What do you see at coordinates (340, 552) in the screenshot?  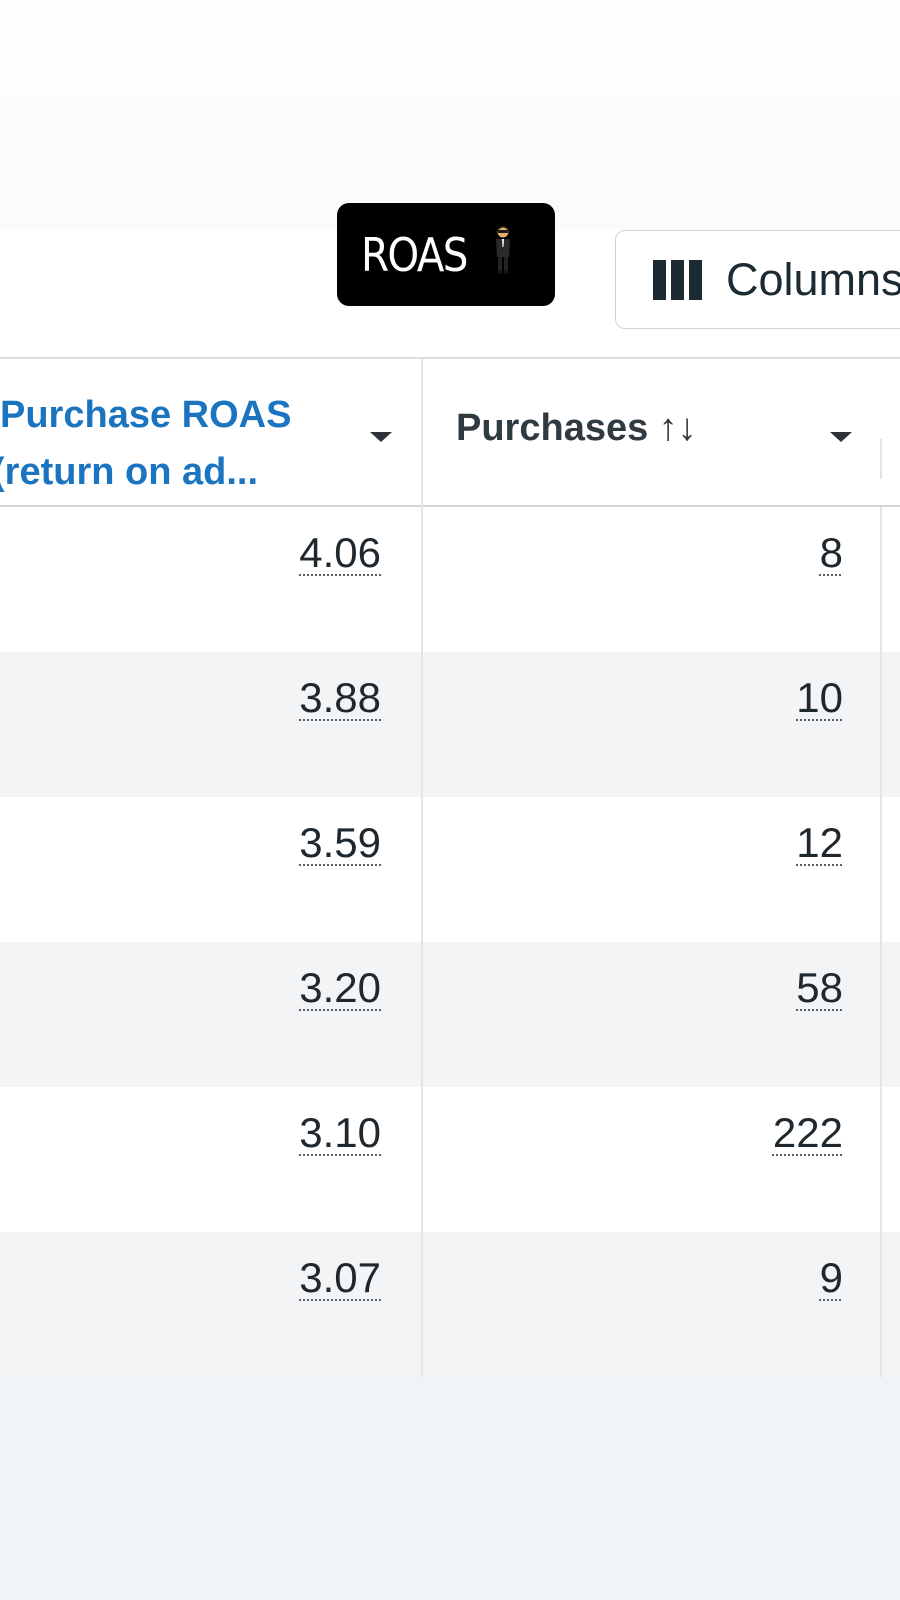 I see `cell-purchase-roas: 4.06` at bounding box center [340, 552].